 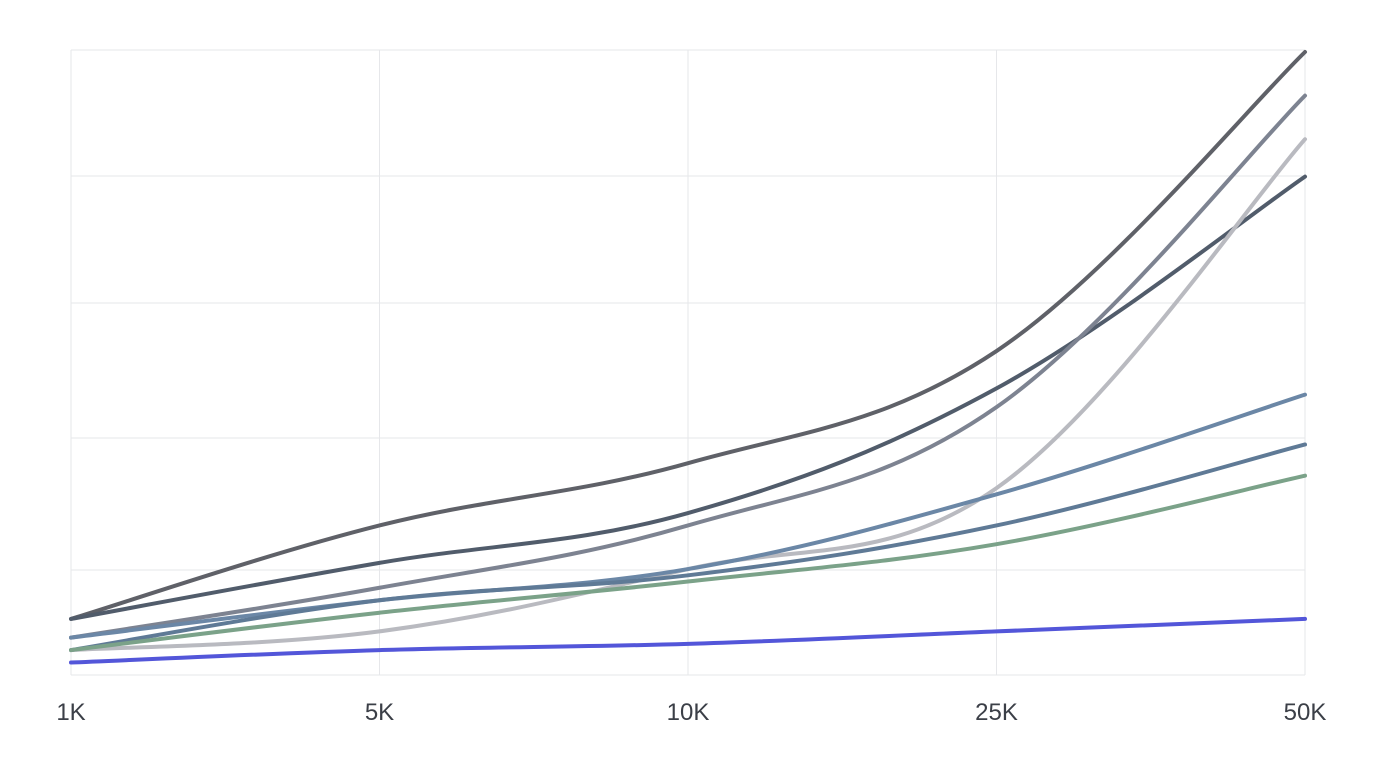 I want to click on x-tick-labels: 1K 5K 10K 25K 50K, so click(x=691, y=712).